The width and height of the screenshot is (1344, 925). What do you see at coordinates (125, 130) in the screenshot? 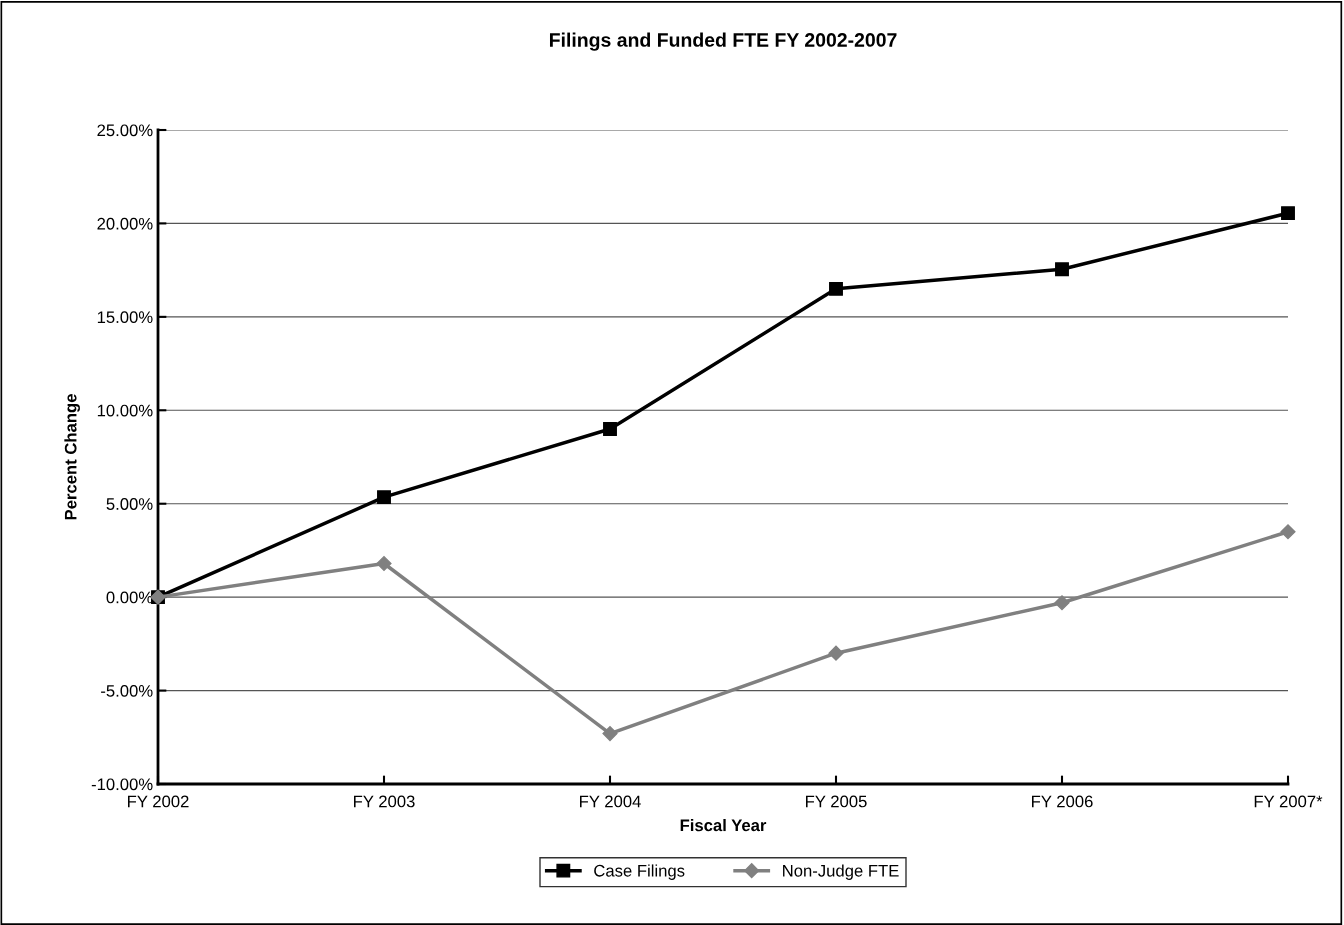
I see `y-tick-label: 25.00%` at bounding box center [125, 130].